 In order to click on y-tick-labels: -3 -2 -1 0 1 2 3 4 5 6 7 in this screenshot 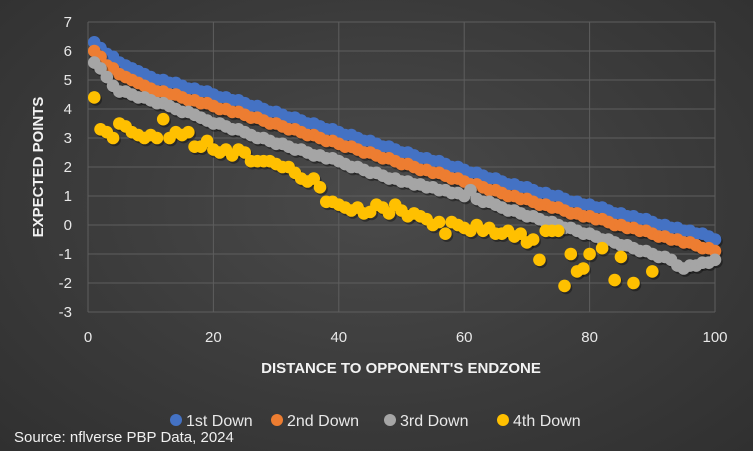, I will do `click(65, 167)`.